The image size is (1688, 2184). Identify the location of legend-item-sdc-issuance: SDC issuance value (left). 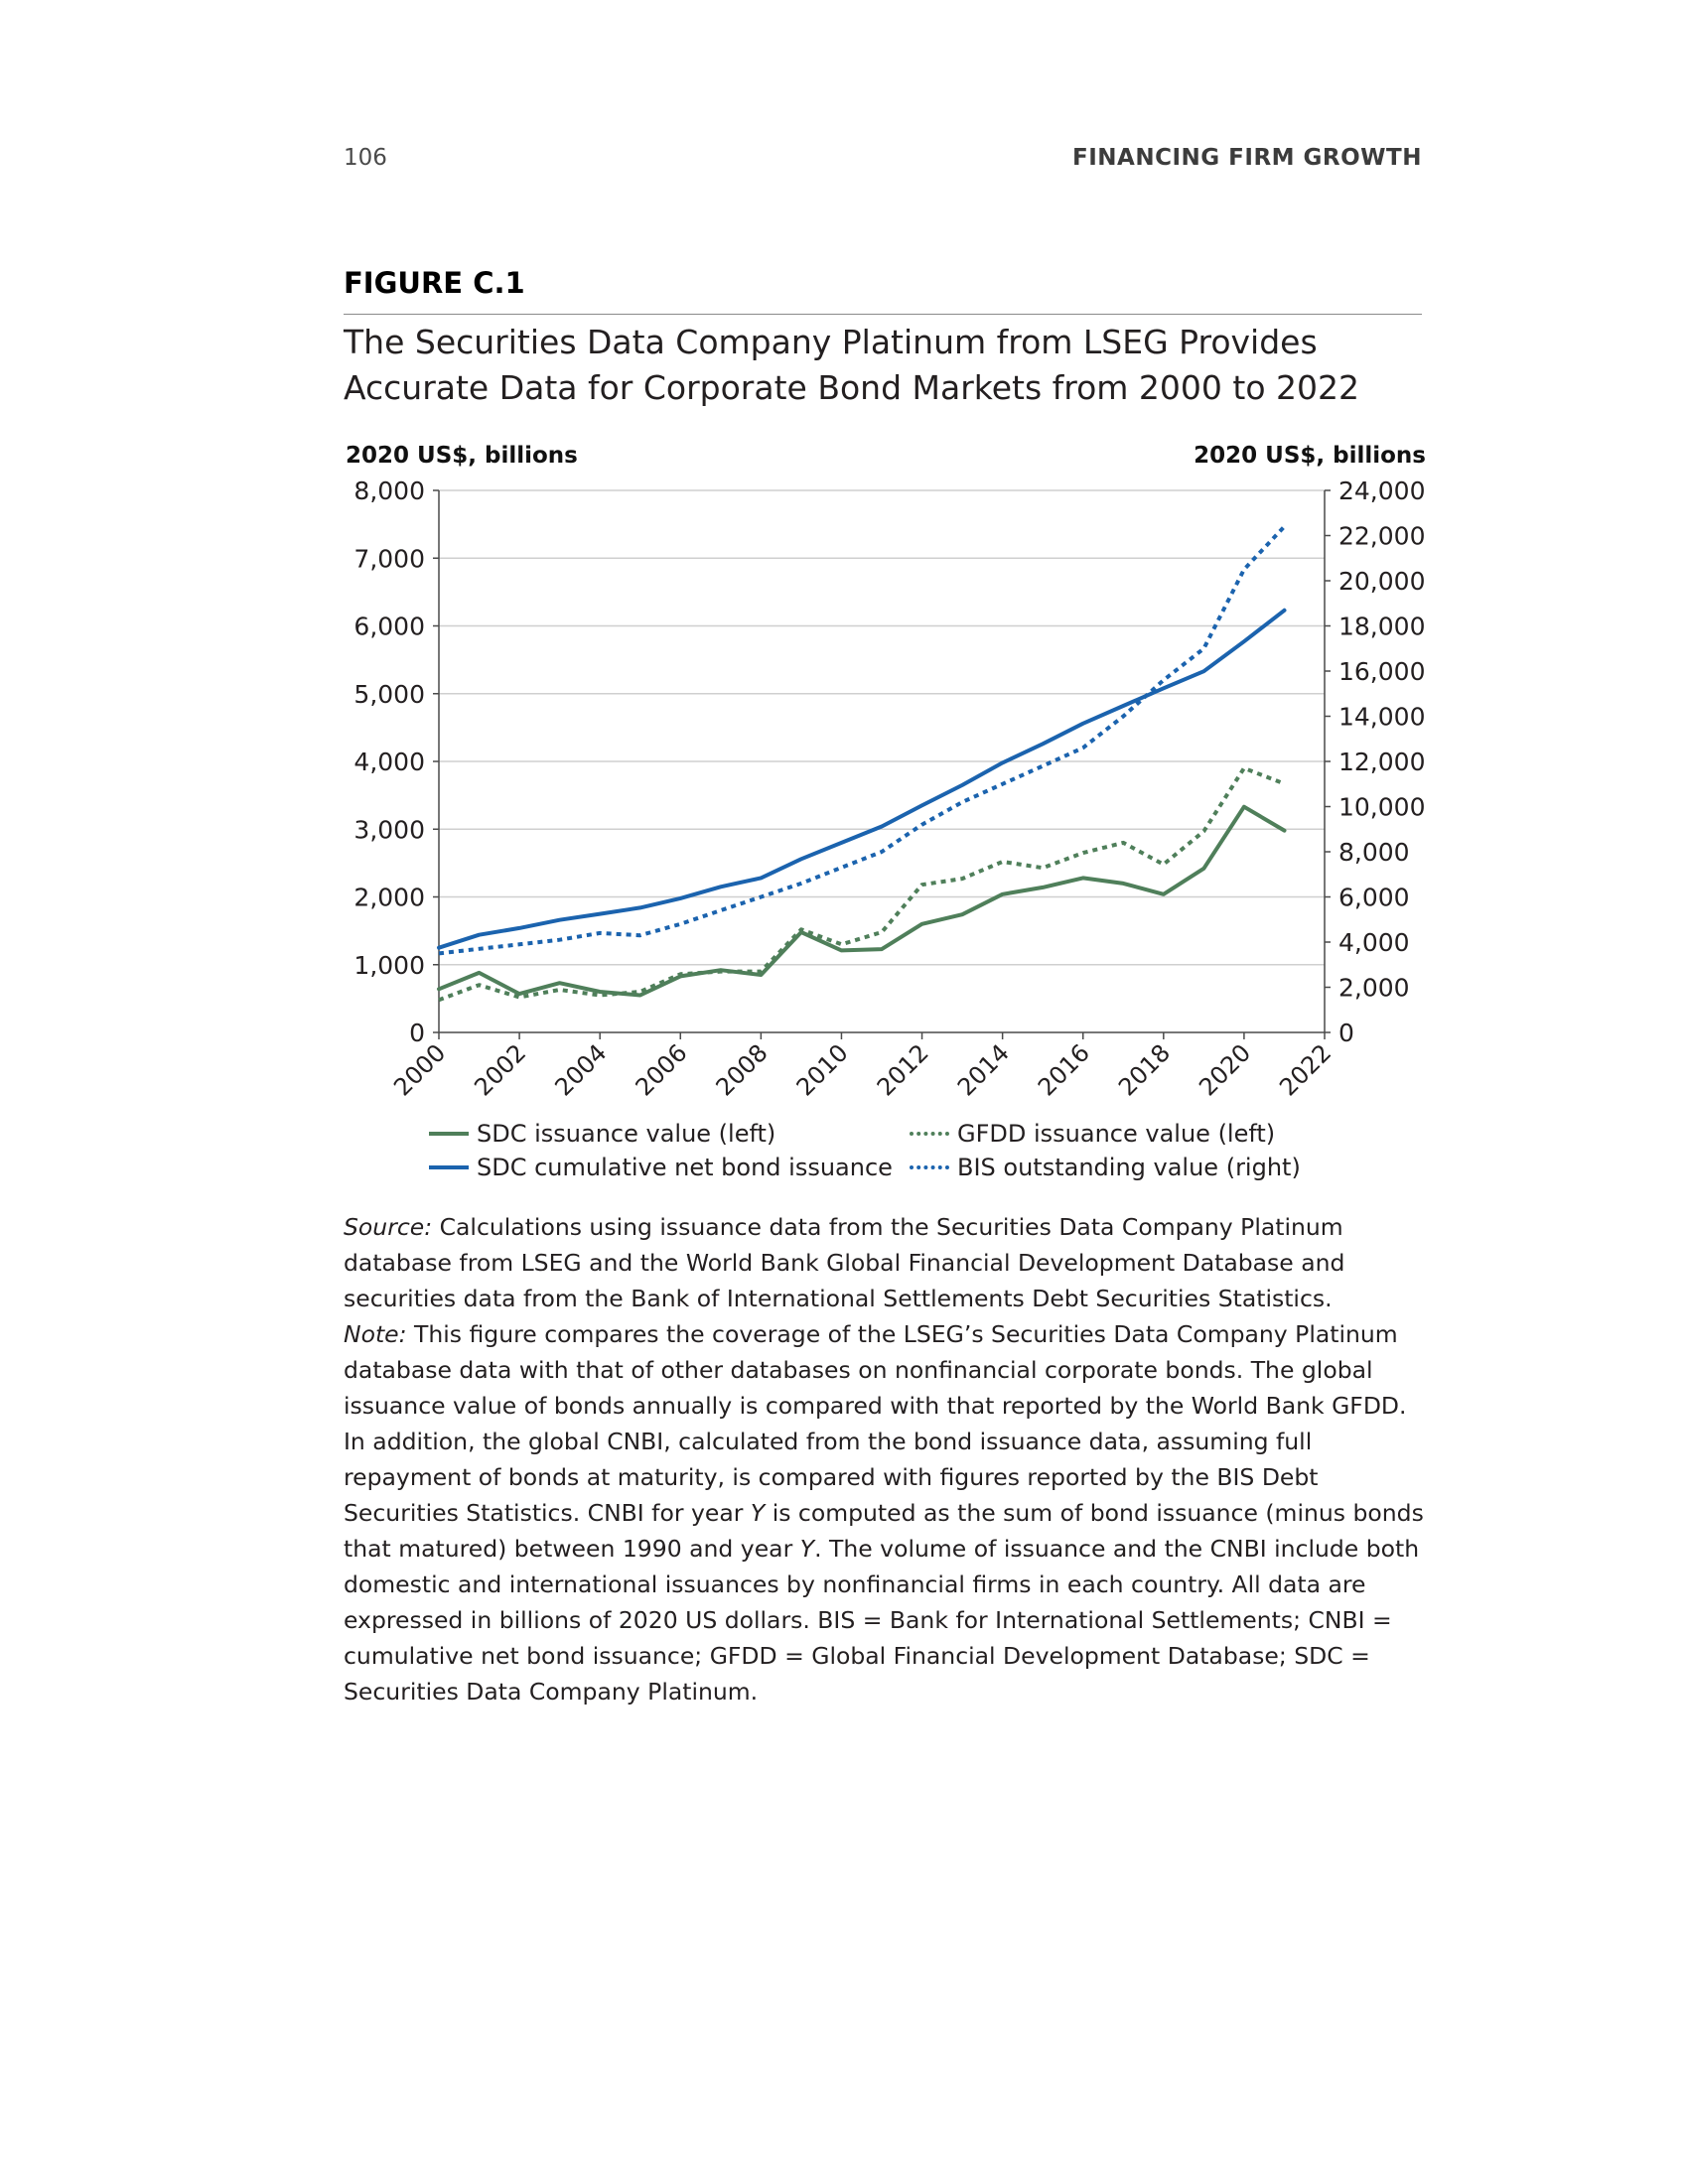
(602, 1134).